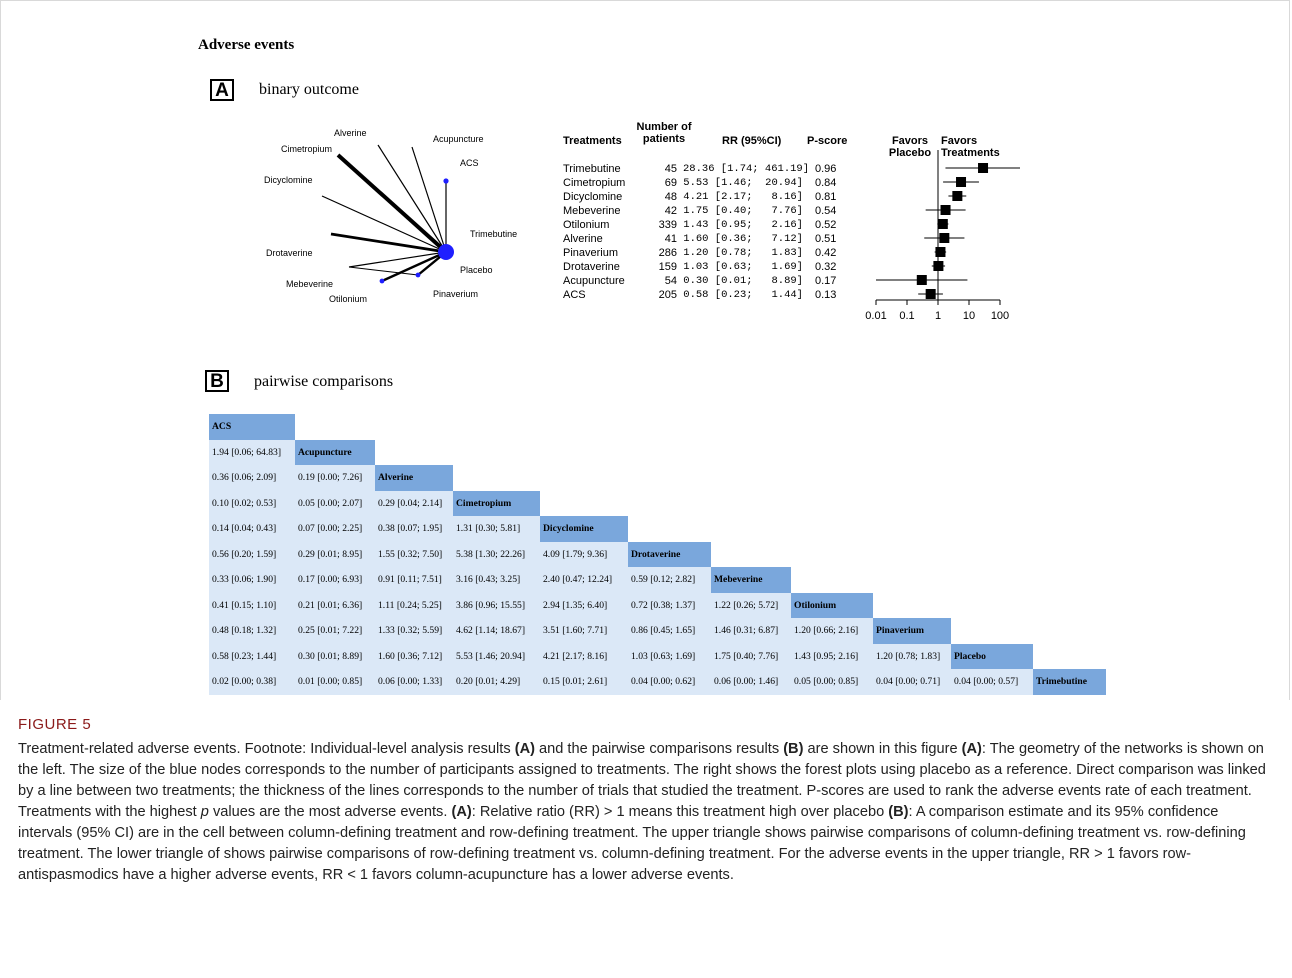 The image size is (1292, 978). Describe the element at coordinates (388, 243) in the screenshot. I see `edge-drotaverine-placebo` at that location.